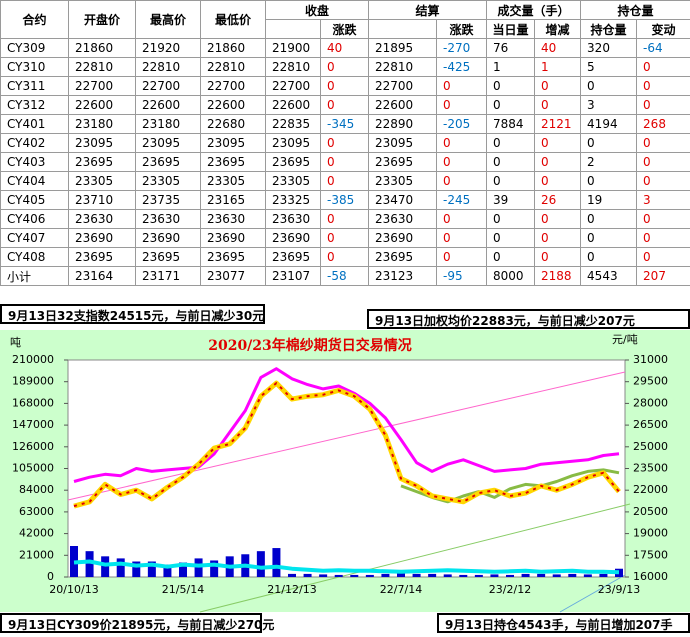 The image size is (690, 637). I want to click on cell: 23470, so click(403, 200).